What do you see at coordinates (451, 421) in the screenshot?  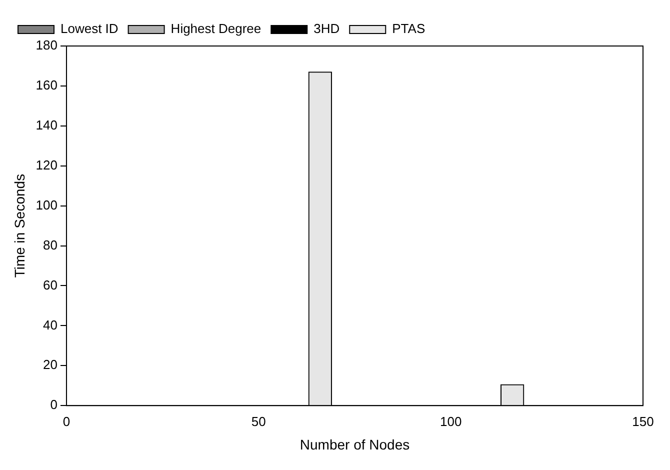 I see `x-tick-label: 100` at bounding box center [451, 421].